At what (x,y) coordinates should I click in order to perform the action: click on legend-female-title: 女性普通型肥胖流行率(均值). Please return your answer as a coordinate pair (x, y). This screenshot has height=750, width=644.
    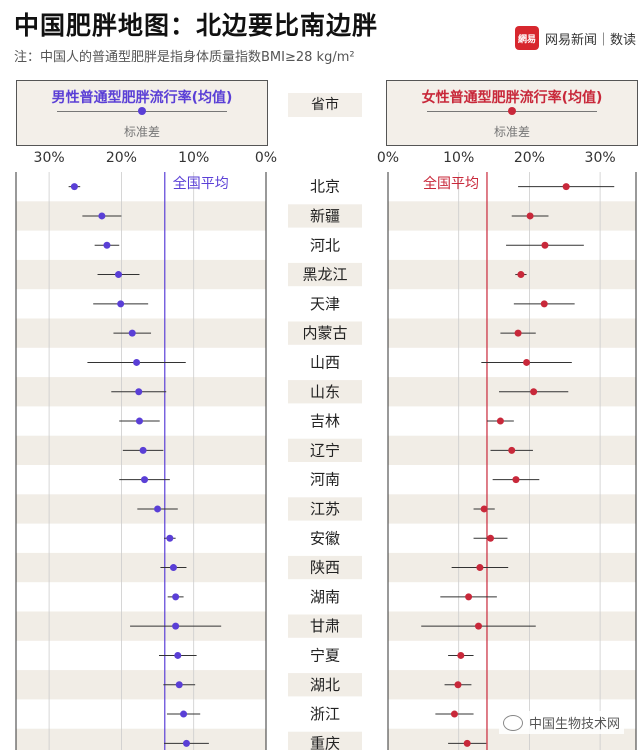
    Looking at the image, I should click on (512, 98).